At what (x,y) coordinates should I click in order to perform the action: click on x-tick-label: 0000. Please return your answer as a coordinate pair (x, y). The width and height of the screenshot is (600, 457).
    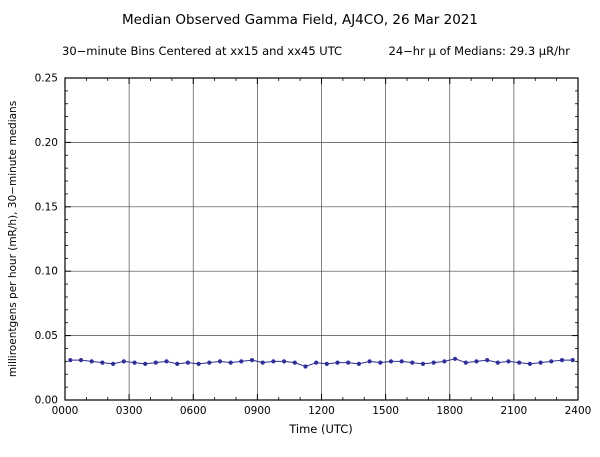
    Looking at the image, I should click on (65, 411).